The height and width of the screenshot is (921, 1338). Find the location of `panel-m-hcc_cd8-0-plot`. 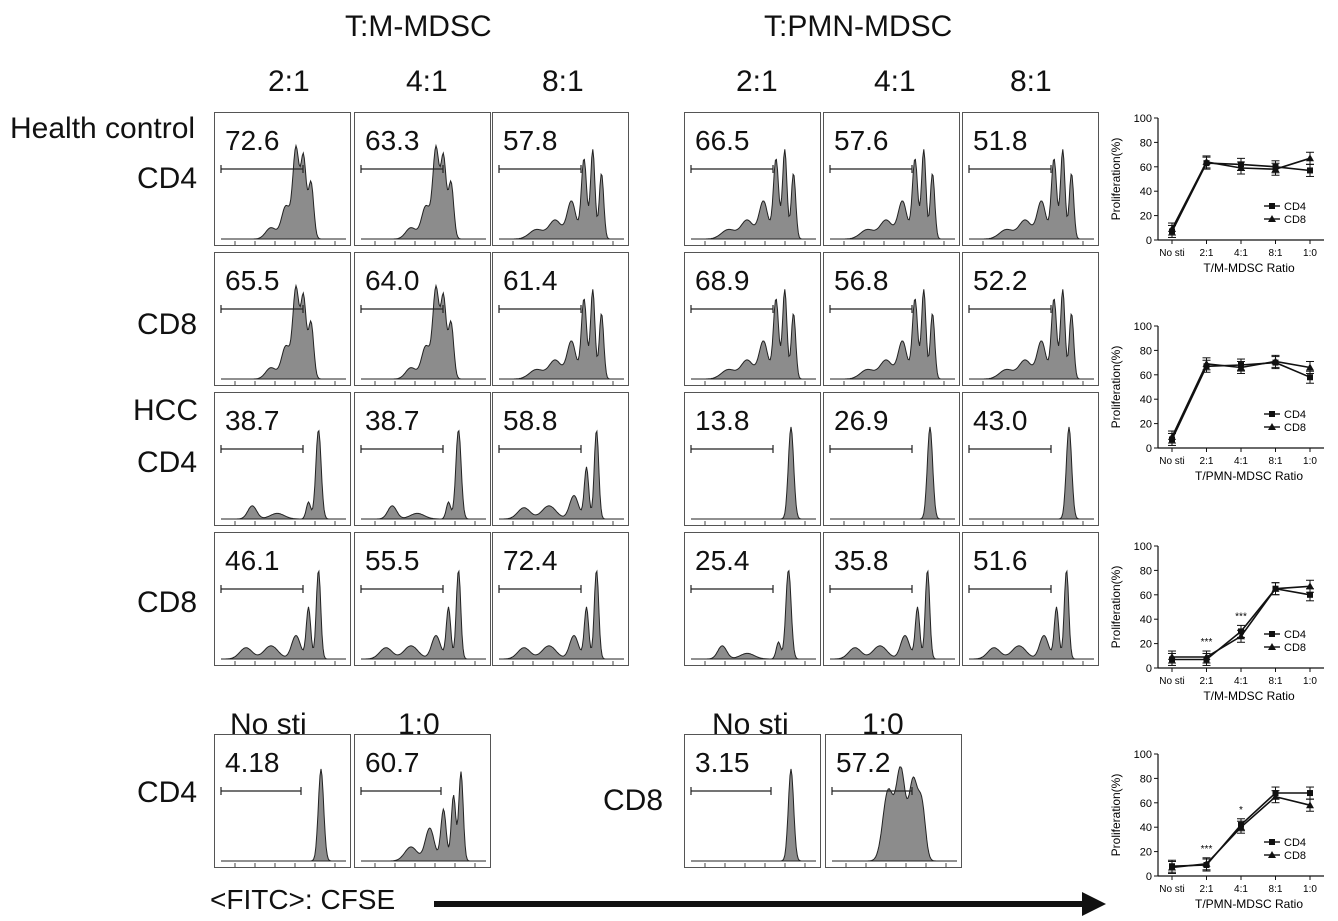

panel-m-hcc_cd8-0-plot is located at coordinates (283, 617).